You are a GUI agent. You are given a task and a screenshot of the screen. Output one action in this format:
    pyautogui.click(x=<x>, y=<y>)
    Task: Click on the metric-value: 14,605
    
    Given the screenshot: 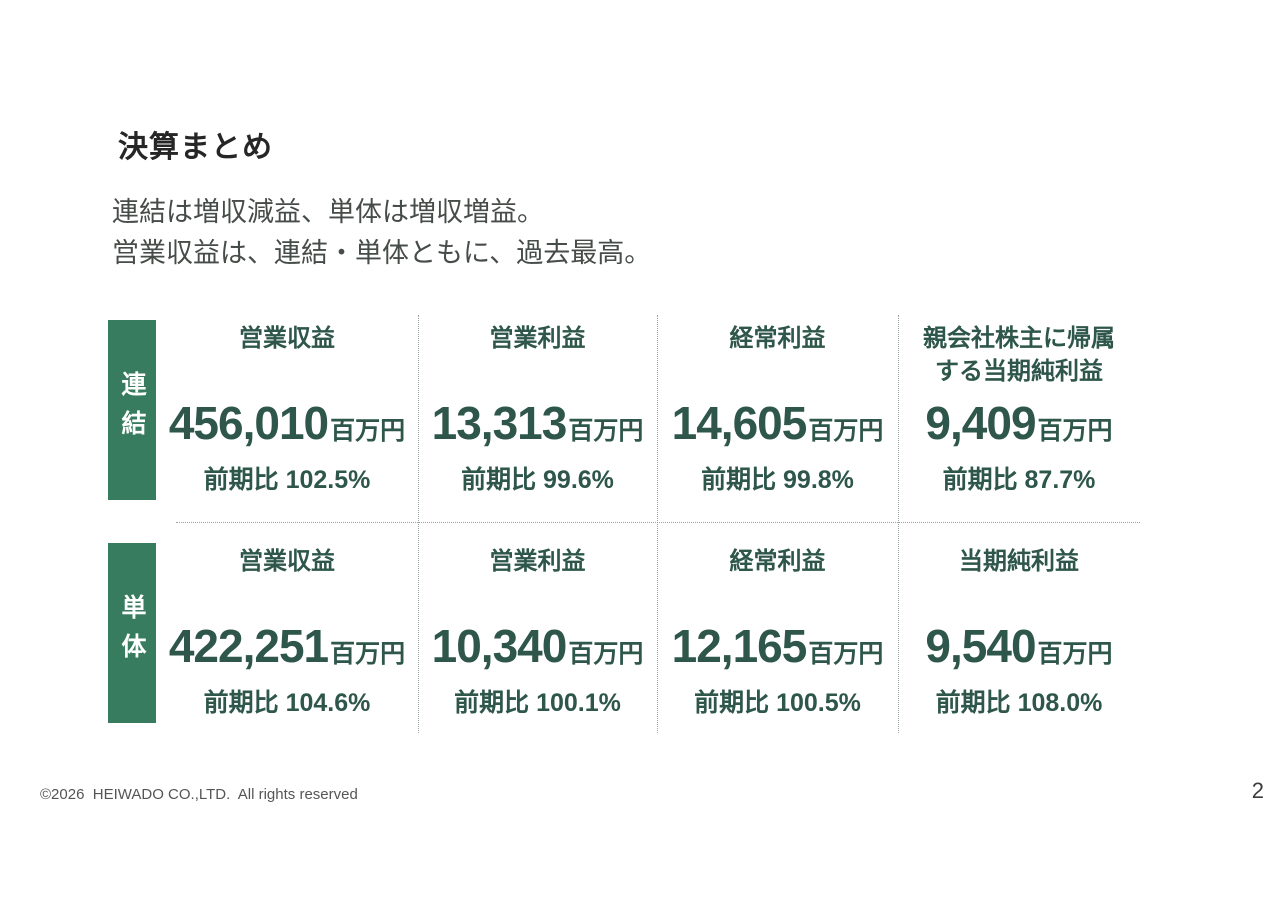 What is the action you would take?
    pyautogui.click(x=739, y=423)
    